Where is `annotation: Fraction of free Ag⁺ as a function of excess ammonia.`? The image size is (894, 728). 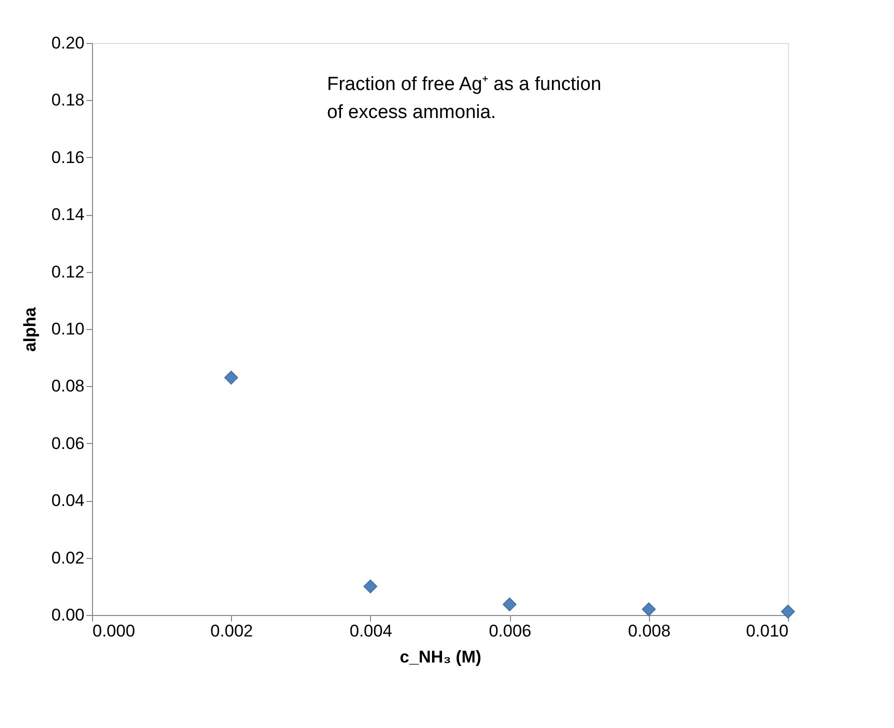
annotation: Fraction of free Ag⁺ as a function of excess ammonia. is located at coordinates (464, 98).